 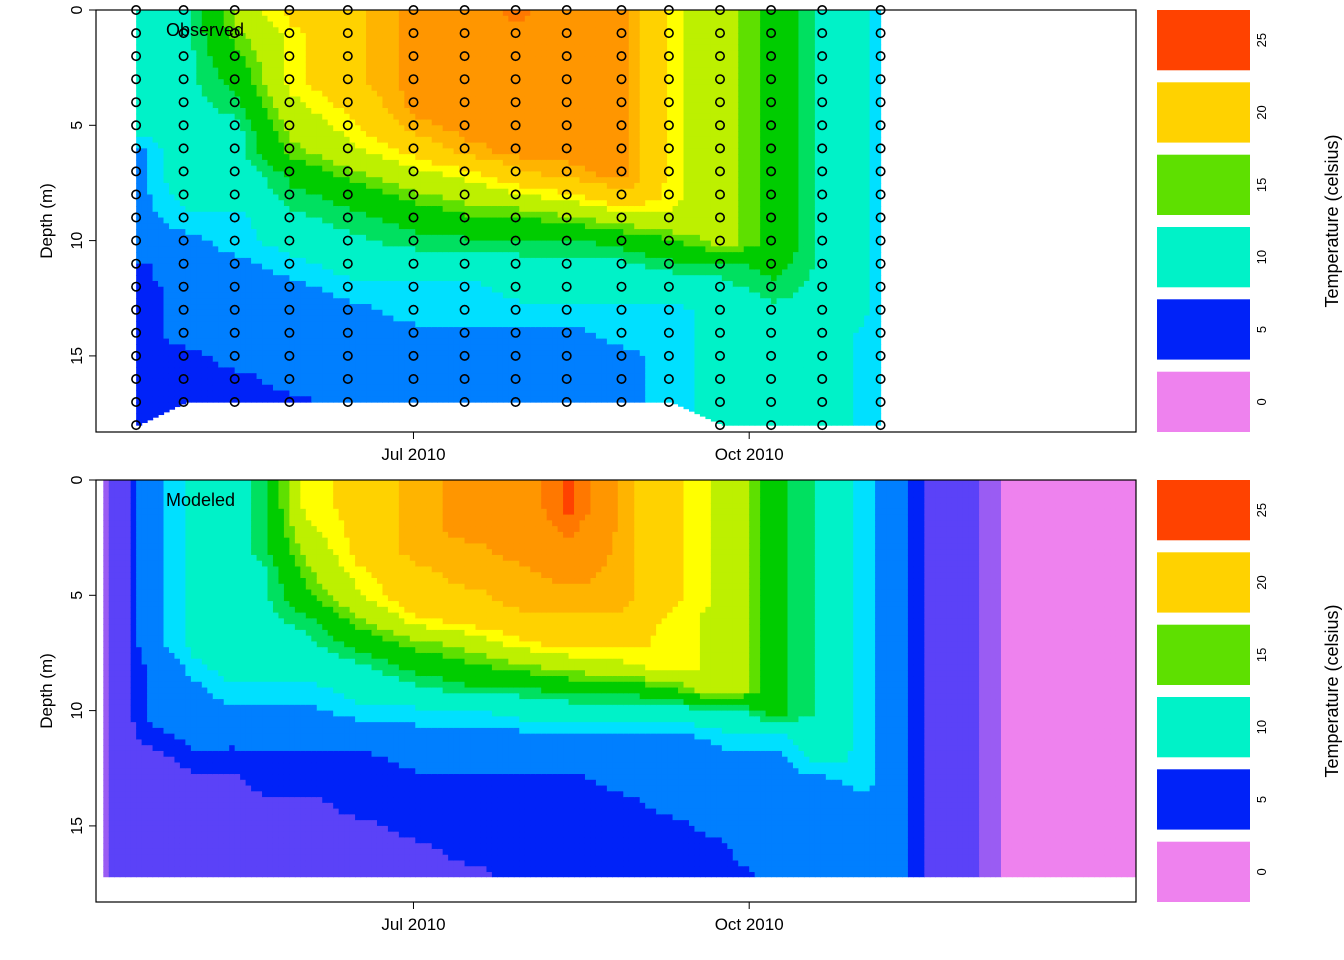 I want to click on y-axis-label: Depth (m), so click(x=46, y=221).